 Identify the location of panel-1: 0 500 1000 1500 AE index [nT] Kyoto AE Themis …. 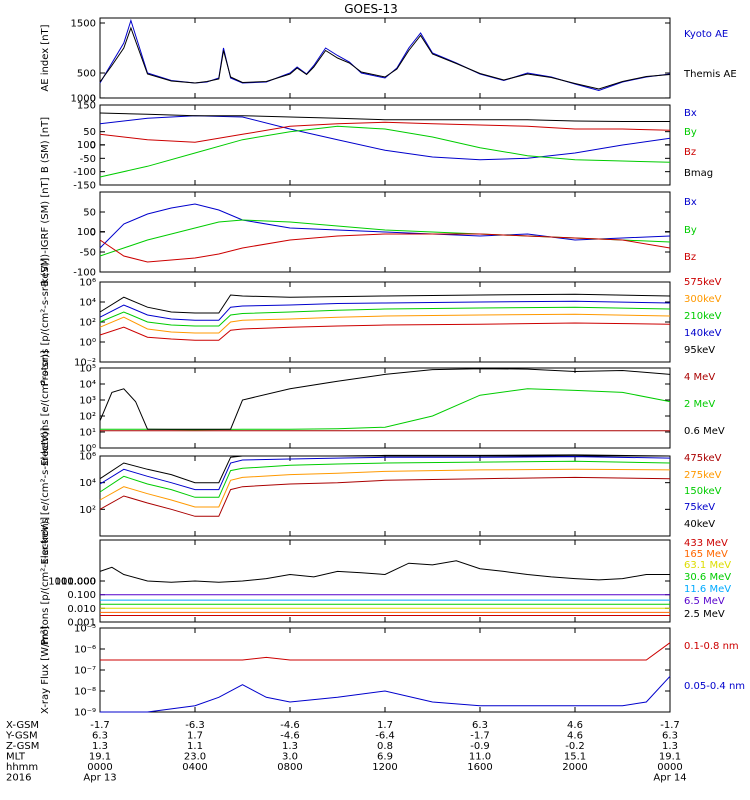
(388, 61).